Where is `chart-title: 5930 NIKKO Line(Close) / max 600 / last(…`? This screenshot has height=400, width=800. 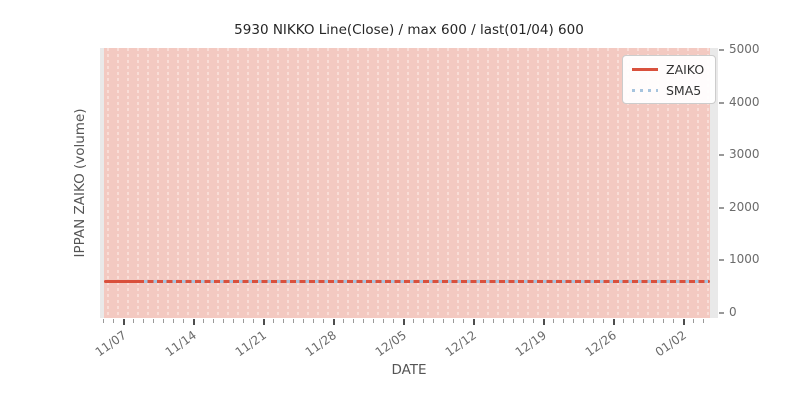 chart-title: 5930 NIKKO Line(Close) / max 600 / last(… is located at coordinates (409, 30).